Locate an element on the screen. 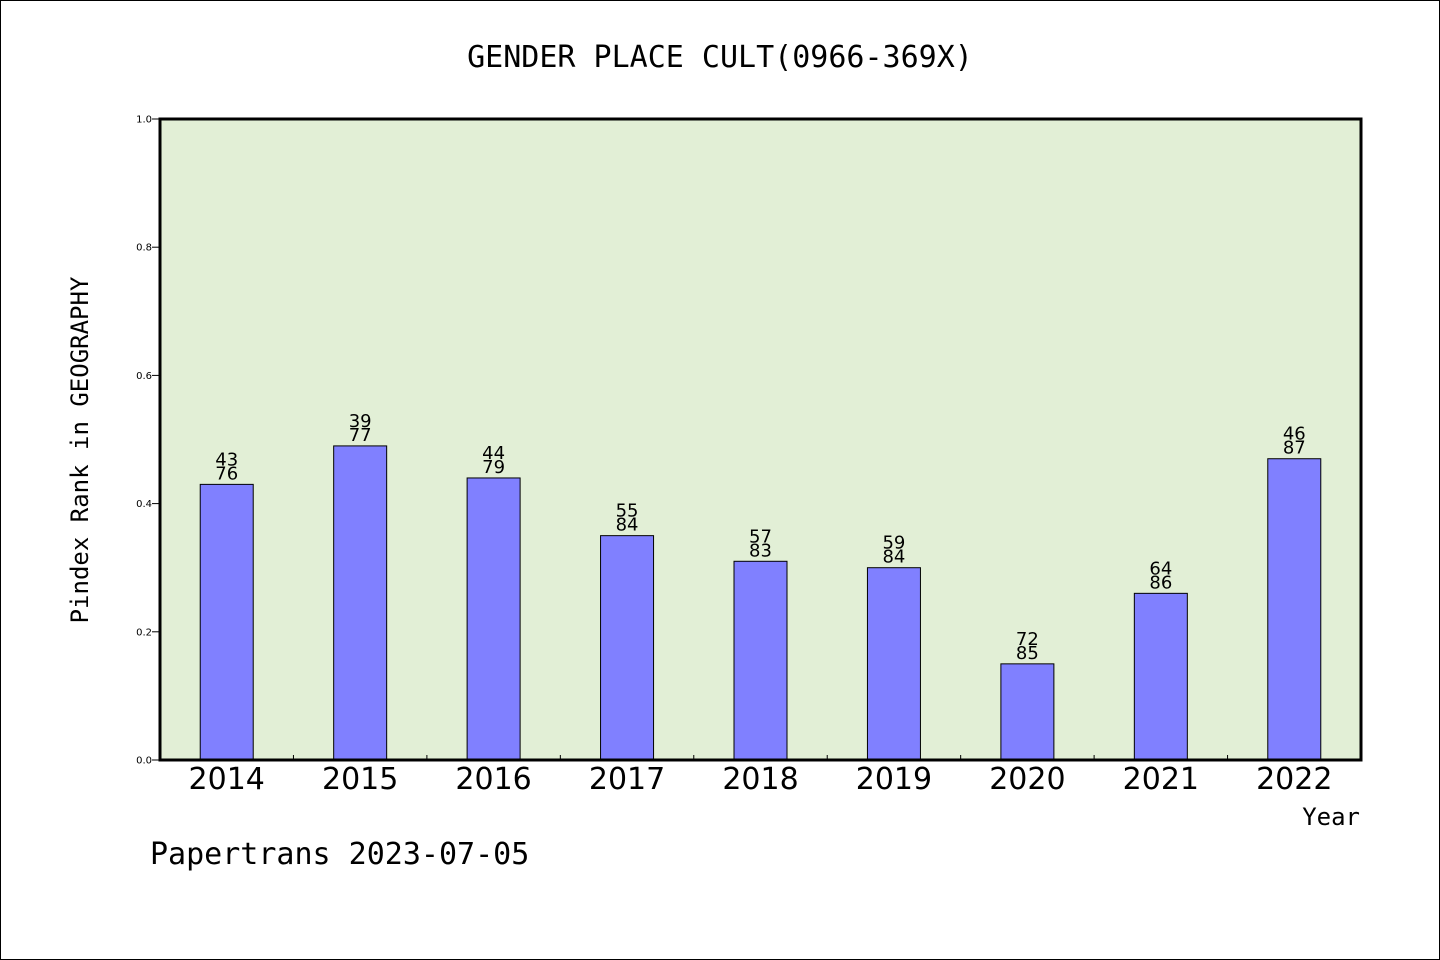 This screenshot has width=1440, height=960. bar-2022 is located at coordinates (1294, 609).